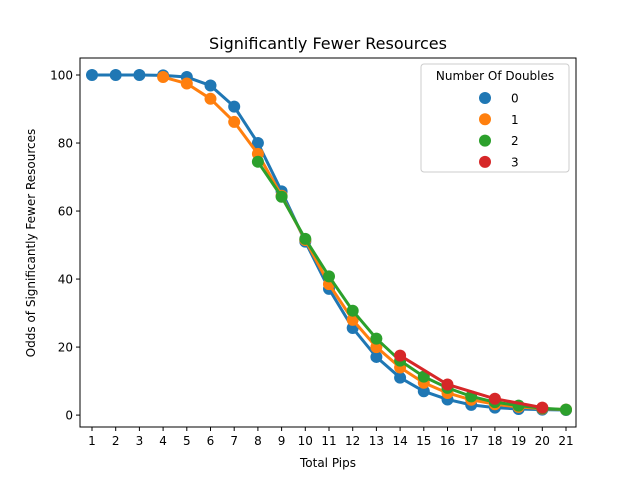 The width and height of the screenshot is (640, 480). I want to click on legend-title: Number Of Doubles, so click(495, 76).